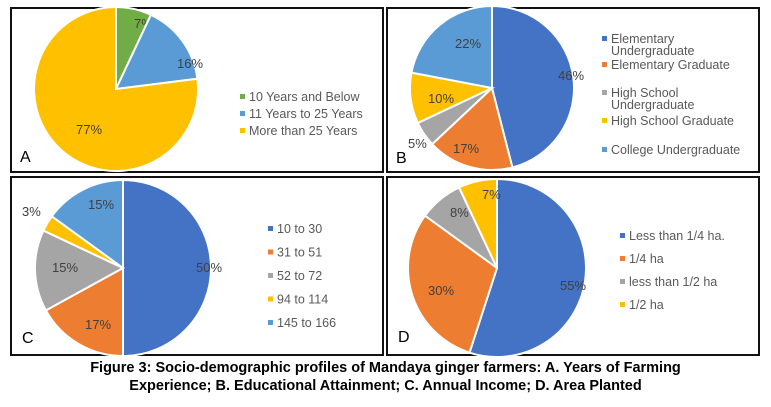 This screenshot has height=407, width=771. I want to click on pie-a-legend-label-2: More than 25 Years, so click(303, 131).